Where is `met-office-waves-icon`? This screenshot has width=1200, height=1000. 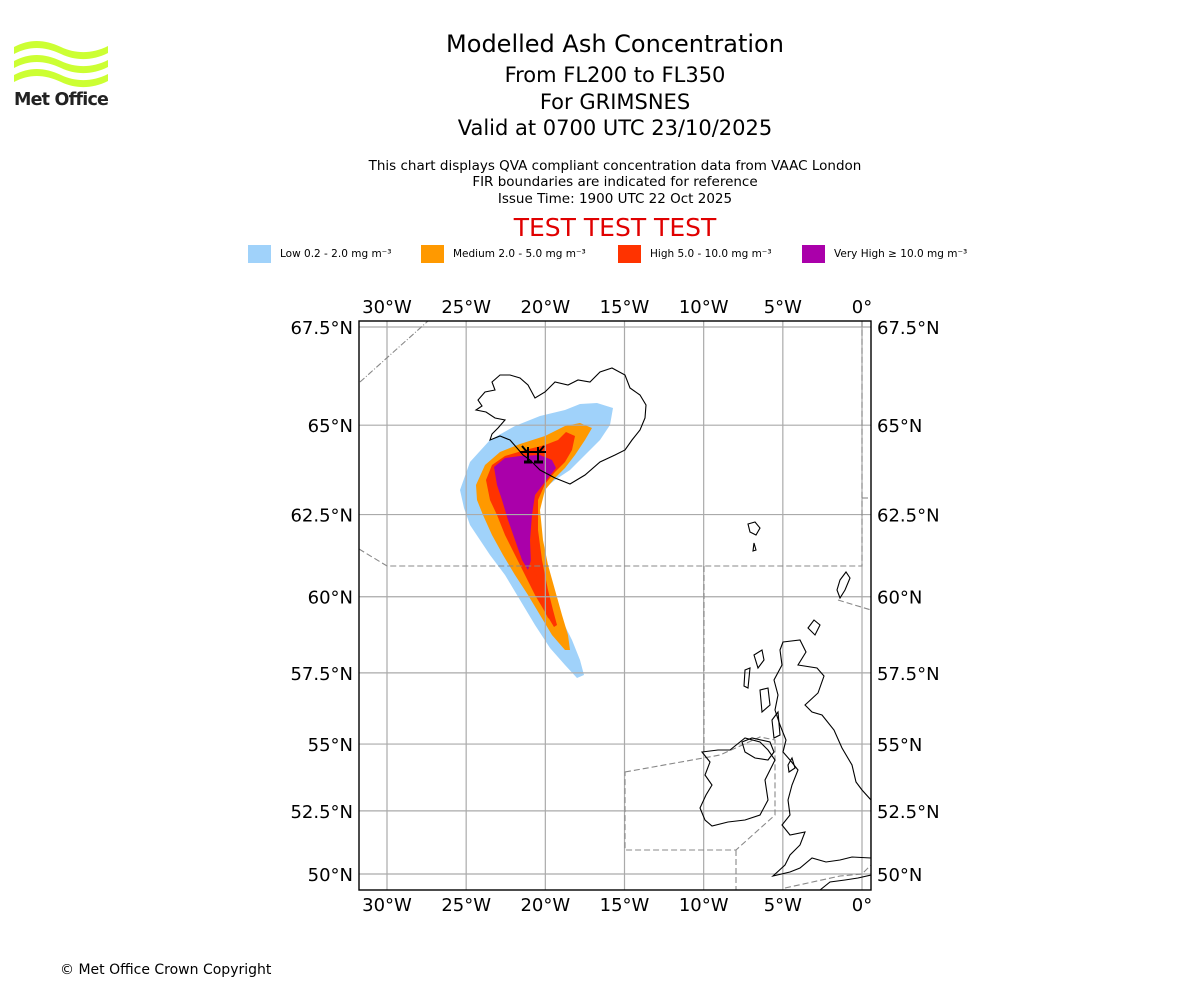 met-office-waves-icon is located at coordinates (61, 64).